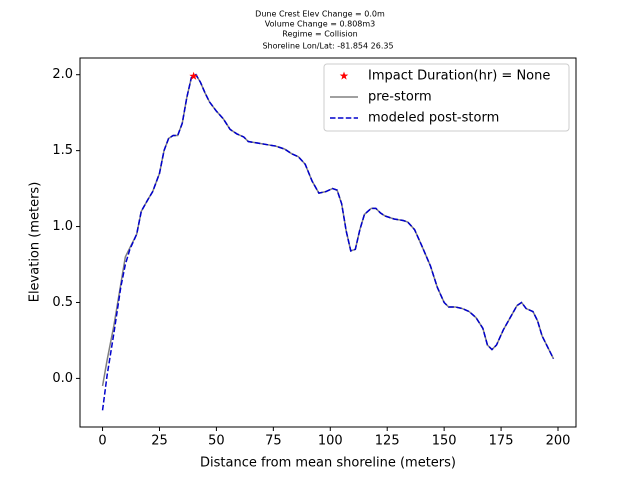 Image resolution: width=640 pixels, height=480 pixels. I want to click on x-tick-label: 200, so click(558, 441).